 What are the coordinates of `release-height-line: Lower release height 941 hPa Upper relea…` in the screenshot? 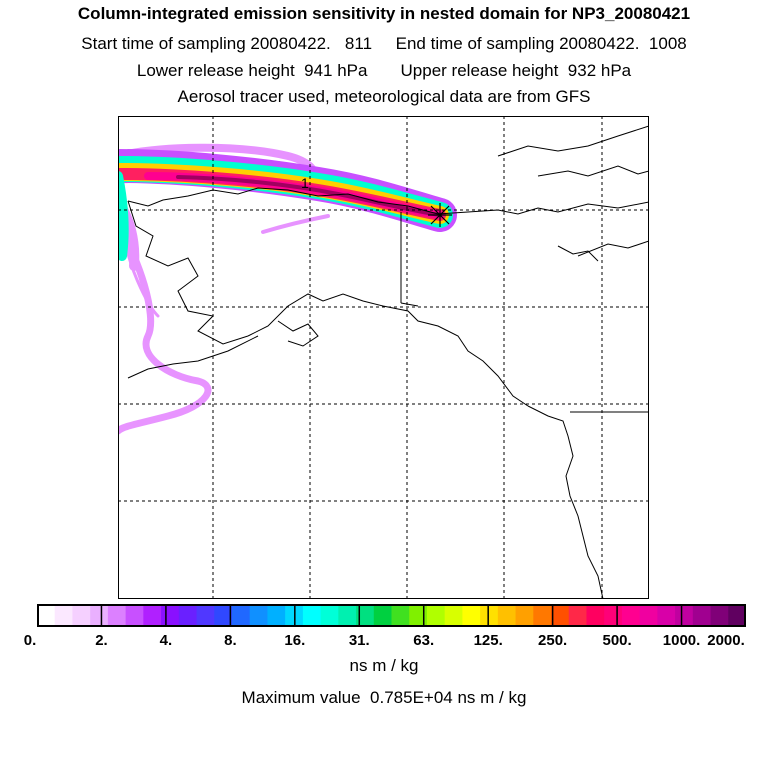 It's located at (384, 70).